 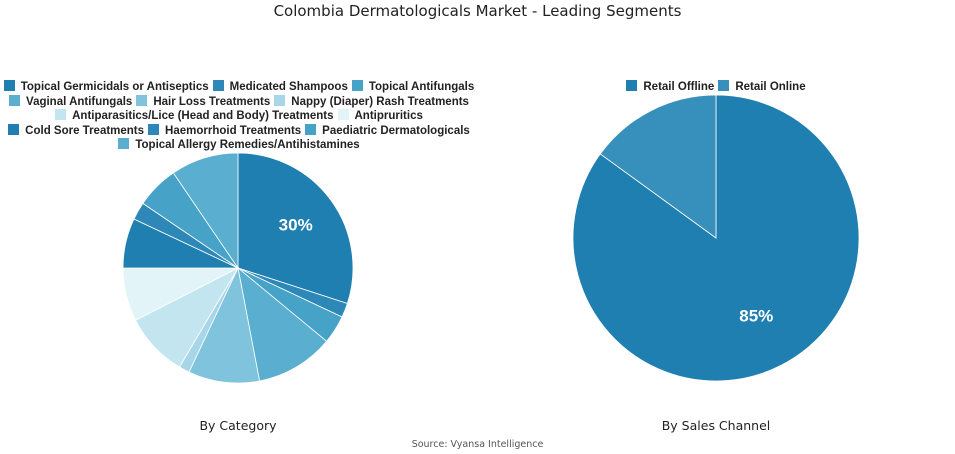 I want to click on legend-item: Vaginal Antifungals, so click(x=71, y=102).